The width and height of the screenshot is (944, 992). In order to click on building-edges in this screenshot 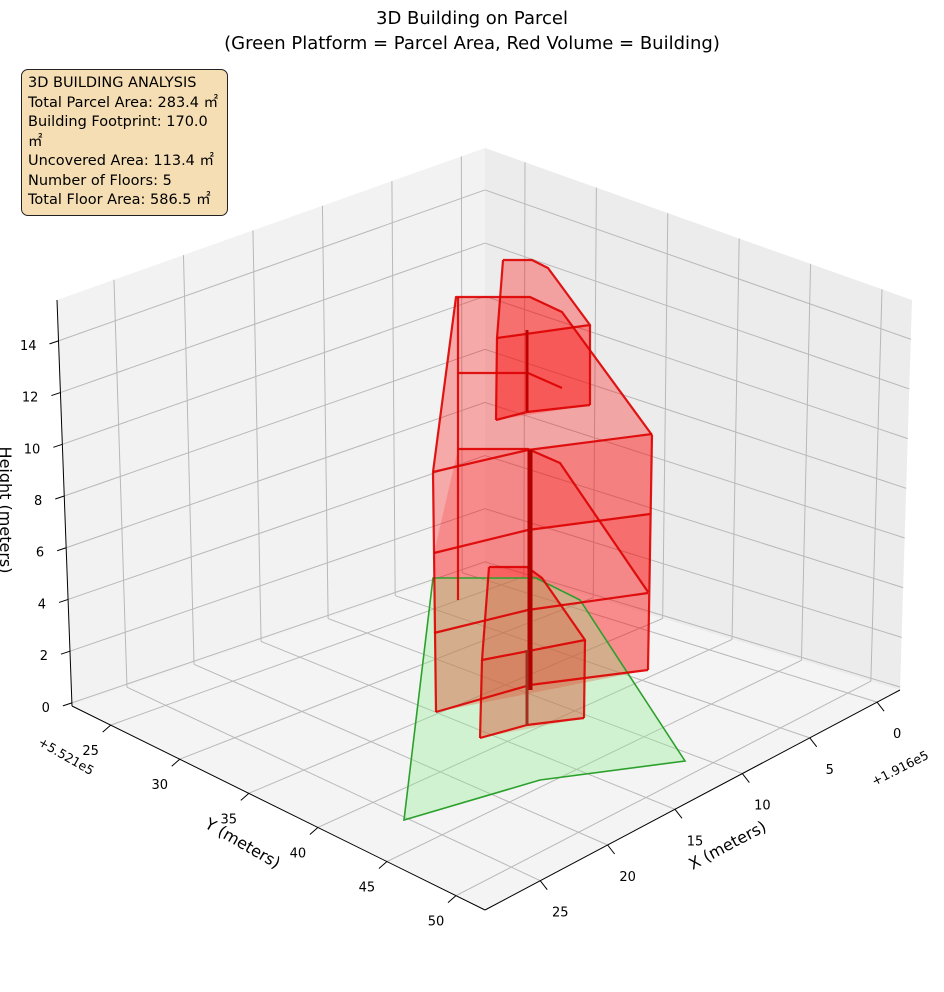, I will do `click(542, 499)`.